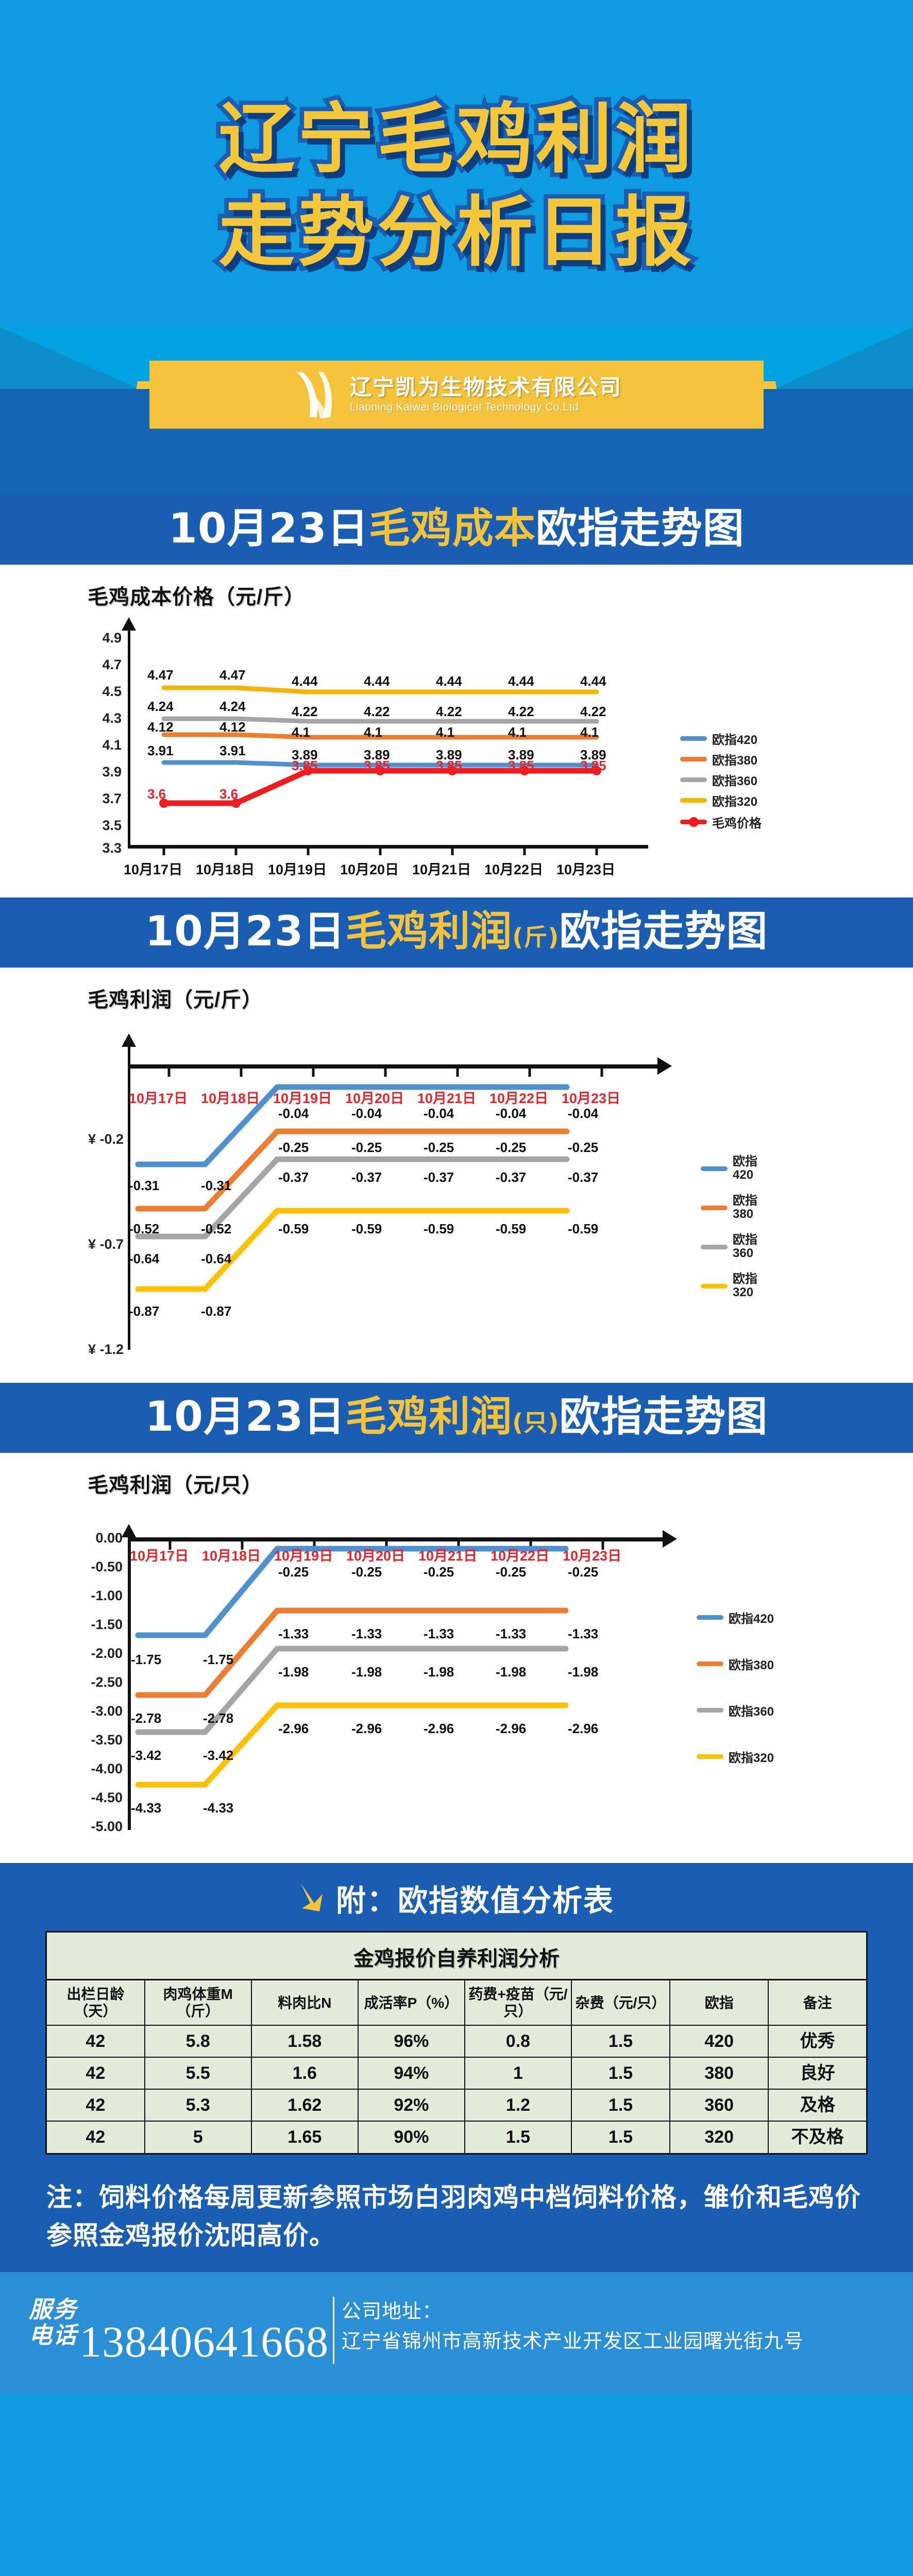  I want to click on service-phone-label: 服务 电话, so click(53, 2323).